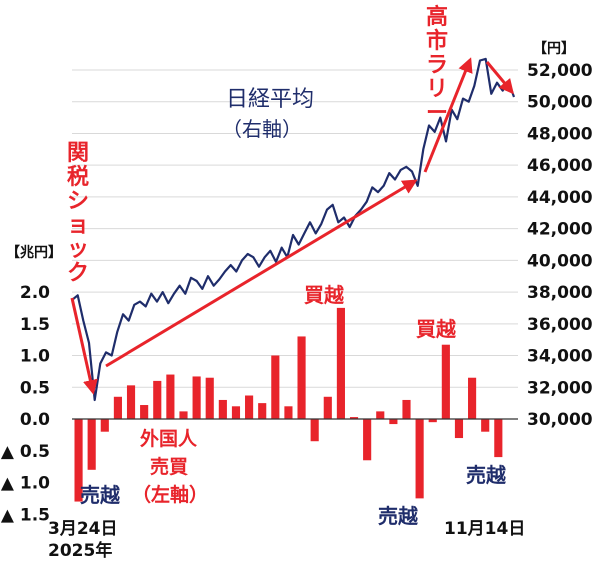 The image size is (600, 561). I want to click on left-tick-label: ▲ 1.0, so click(25, 484).